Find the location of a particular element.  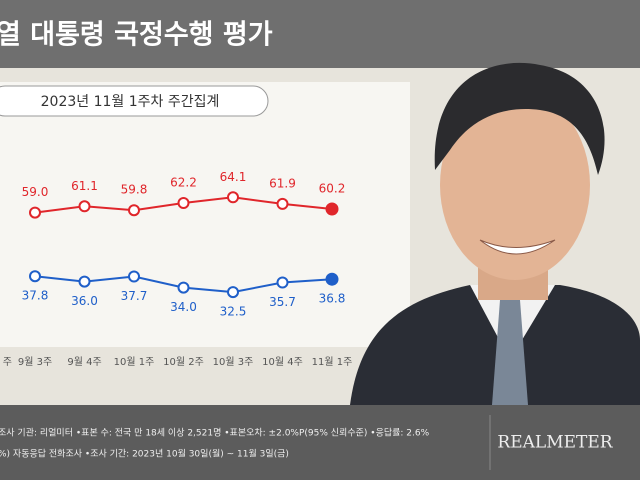

title-banner is located at coordinates (320, 34).